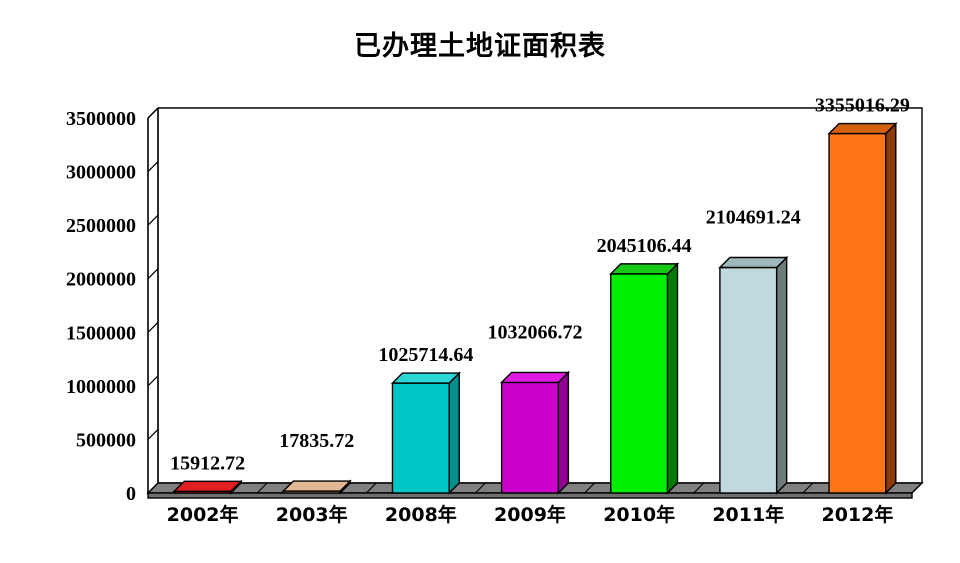 This screenshot has height=563, width=960. Describe the element at coordinates (316, 441) in the screenshot. I see `bar-value-label: 17835.72` at that location.